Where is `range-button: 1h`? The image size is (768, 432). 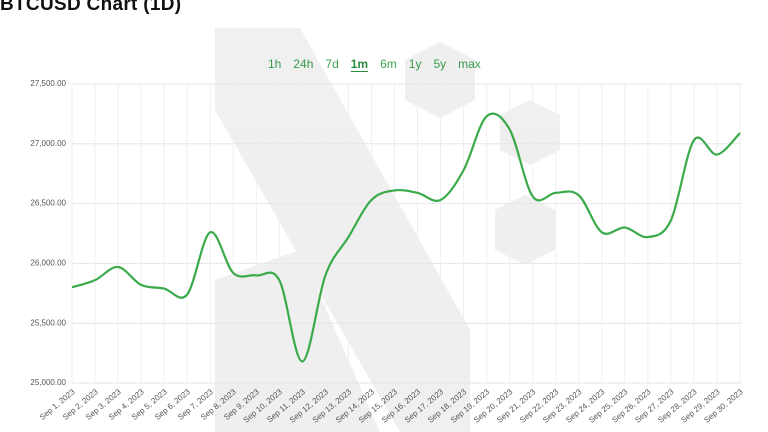 range-button: 1h is located at coordinates (274, 64).